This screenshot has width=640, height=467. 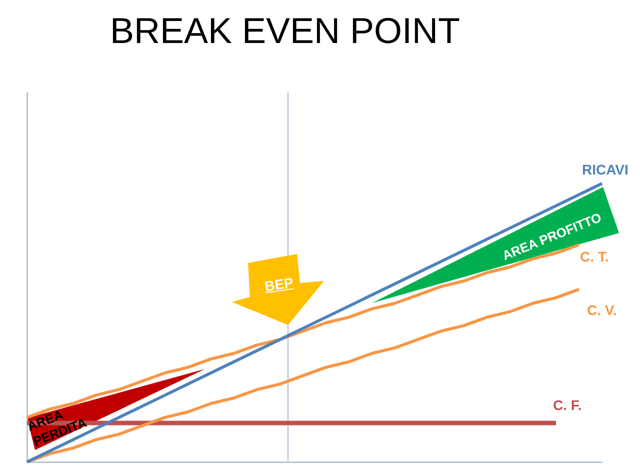 What do you see at coordinates (285, 30) in the screenshot?
I see `chart-title: BREAK EVEN POINT` at bounding box center [285, 30].